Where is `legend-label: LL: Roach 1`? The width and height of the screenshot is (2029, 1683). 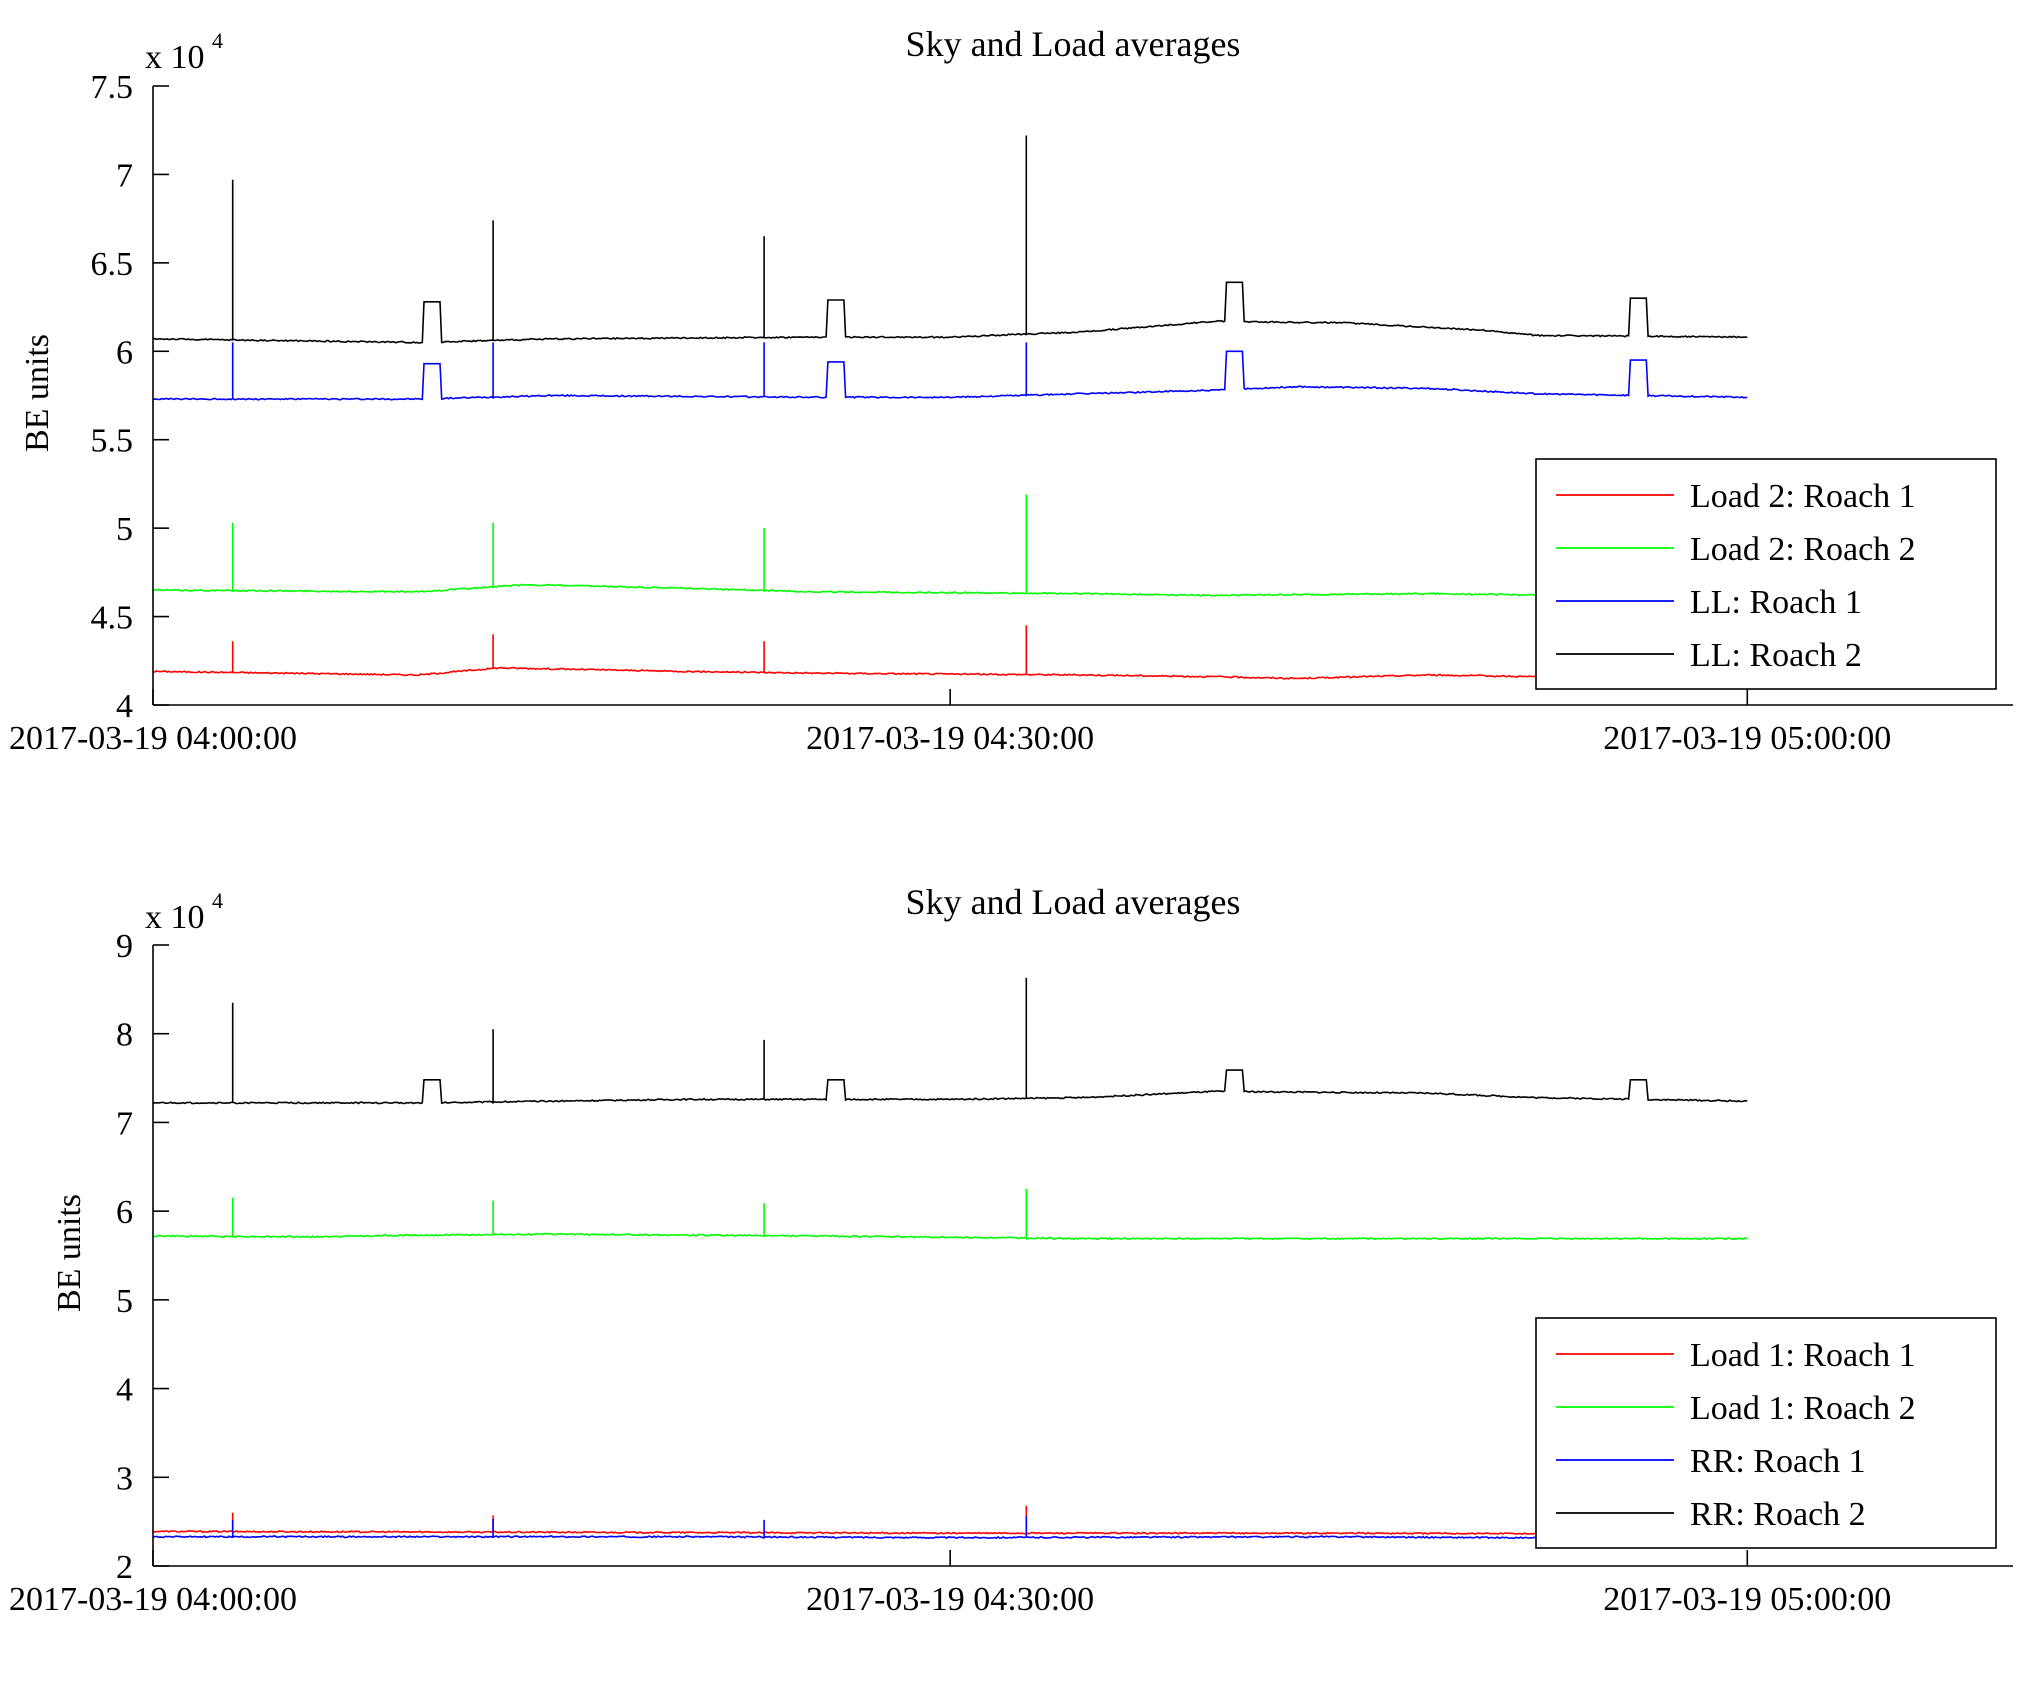 legend-label: LL: Roach 1 is located at coordinates (1776, 602).